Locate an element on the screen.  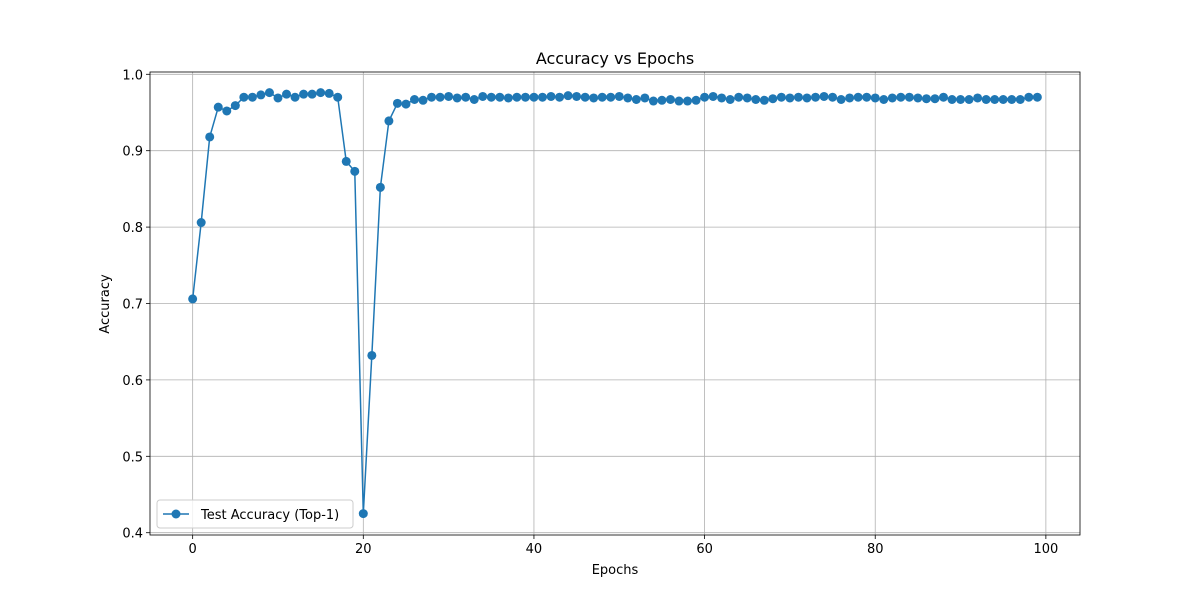
y-tick-label: 0.7 is located at coordinates (132, 305).